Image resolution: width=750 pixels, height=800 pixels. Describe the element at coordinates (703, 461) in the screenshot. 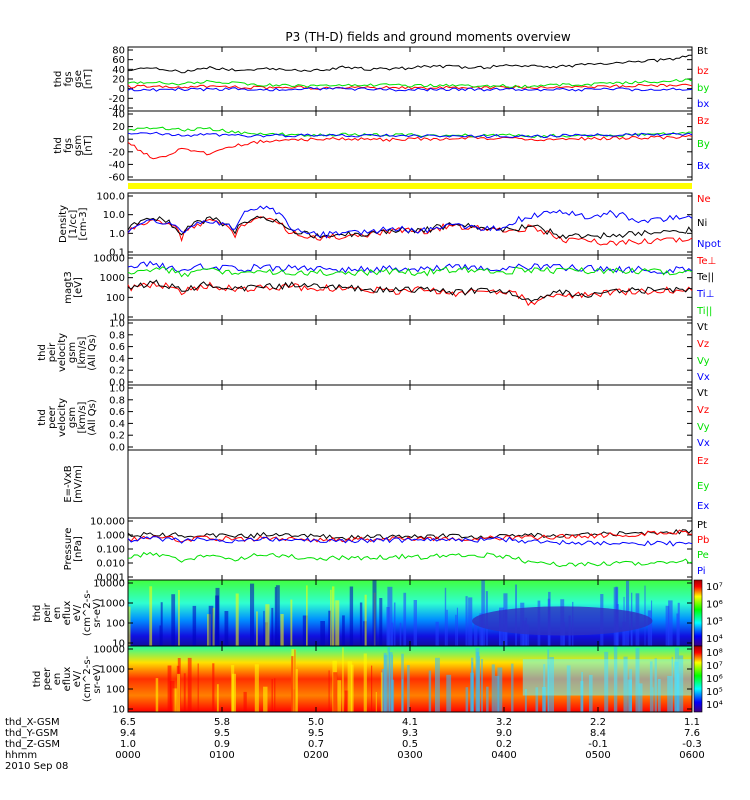

I see `legend-entry: Ez` at that location.